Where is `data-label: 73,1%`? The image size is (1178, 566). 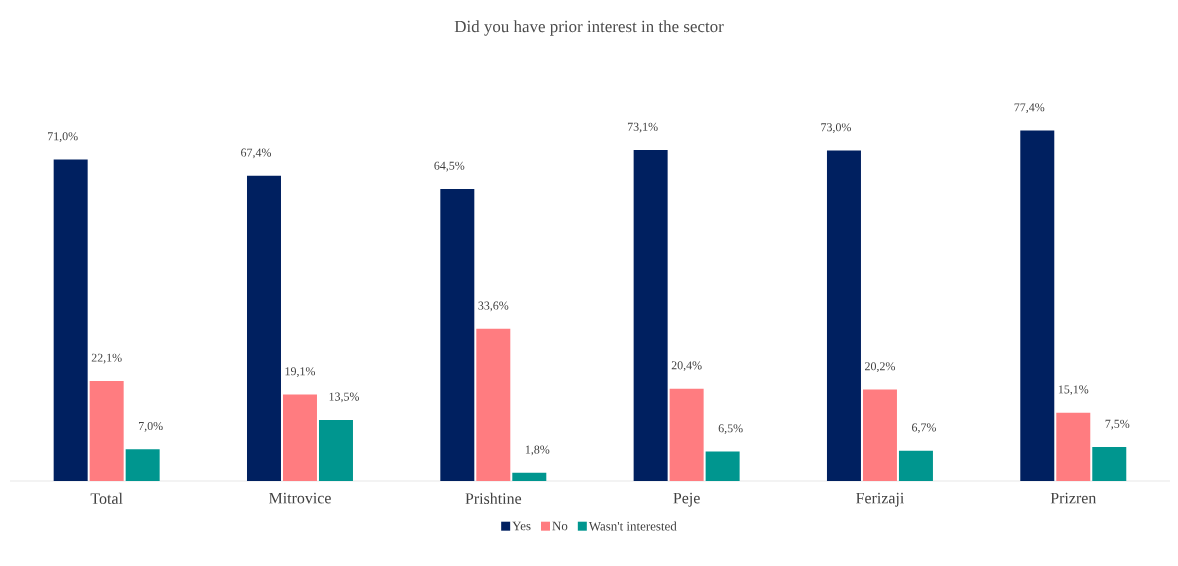 data-label: 73,1% is located at coordinates (642, 127).